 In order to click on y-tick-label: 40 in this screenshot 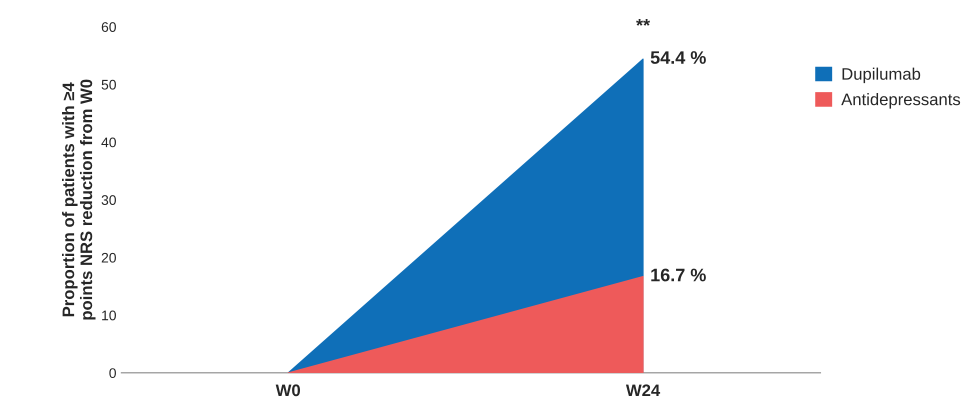, I will do `click(108, 142)`.